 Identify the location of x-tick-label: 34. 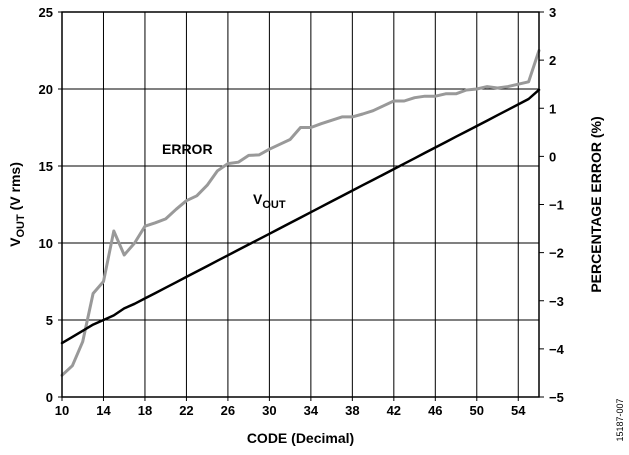
(311, 410).